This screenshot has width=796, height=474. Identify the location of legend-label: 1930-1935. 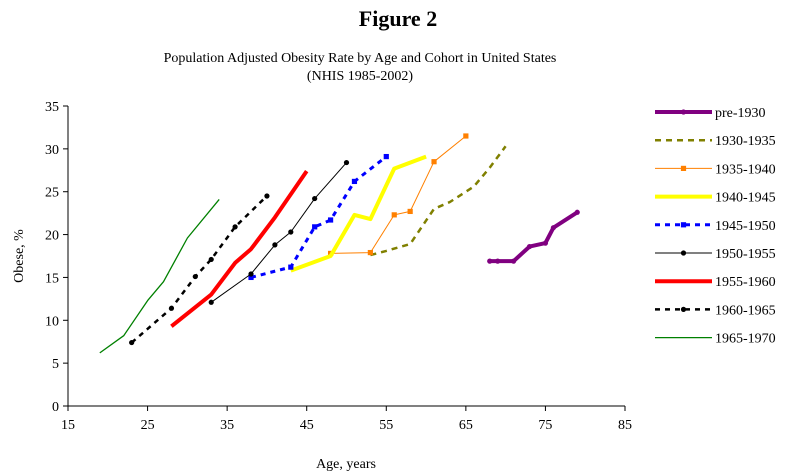
(745, 141).